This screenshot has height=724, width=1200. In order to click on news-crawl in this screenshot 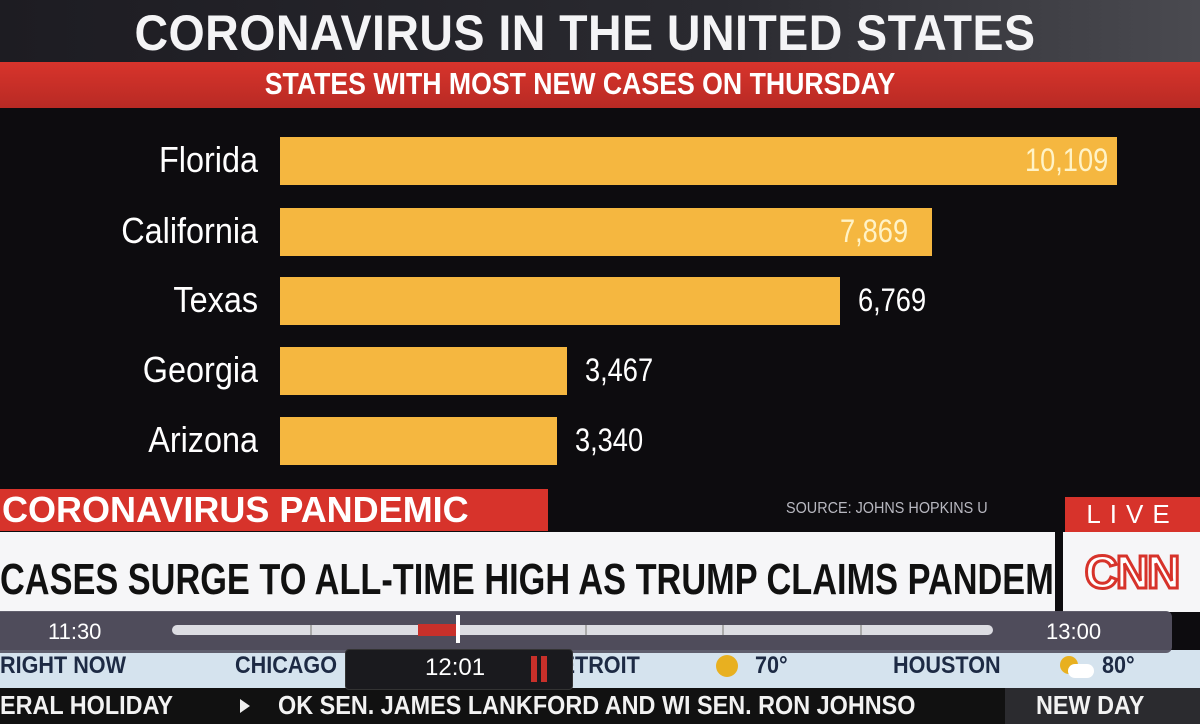, I will do `click(600, 706)`.